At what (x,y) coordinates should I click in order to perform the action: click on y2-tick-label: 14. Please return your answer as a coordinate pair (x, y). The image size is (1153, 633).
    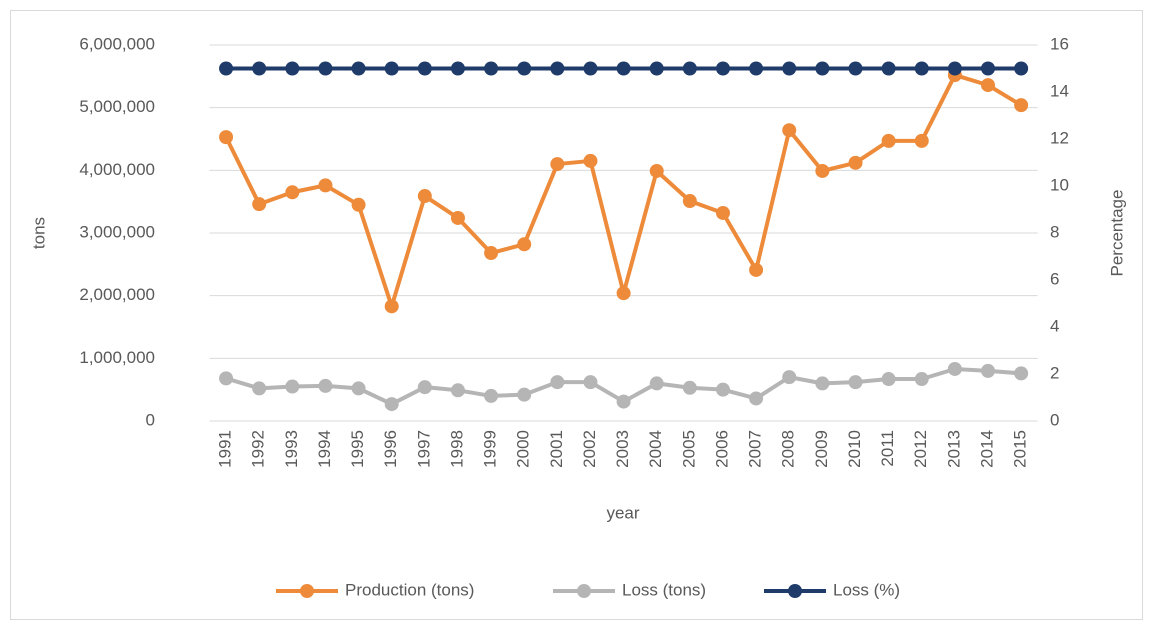
    Looking at the image, I should click on (1059, 90).